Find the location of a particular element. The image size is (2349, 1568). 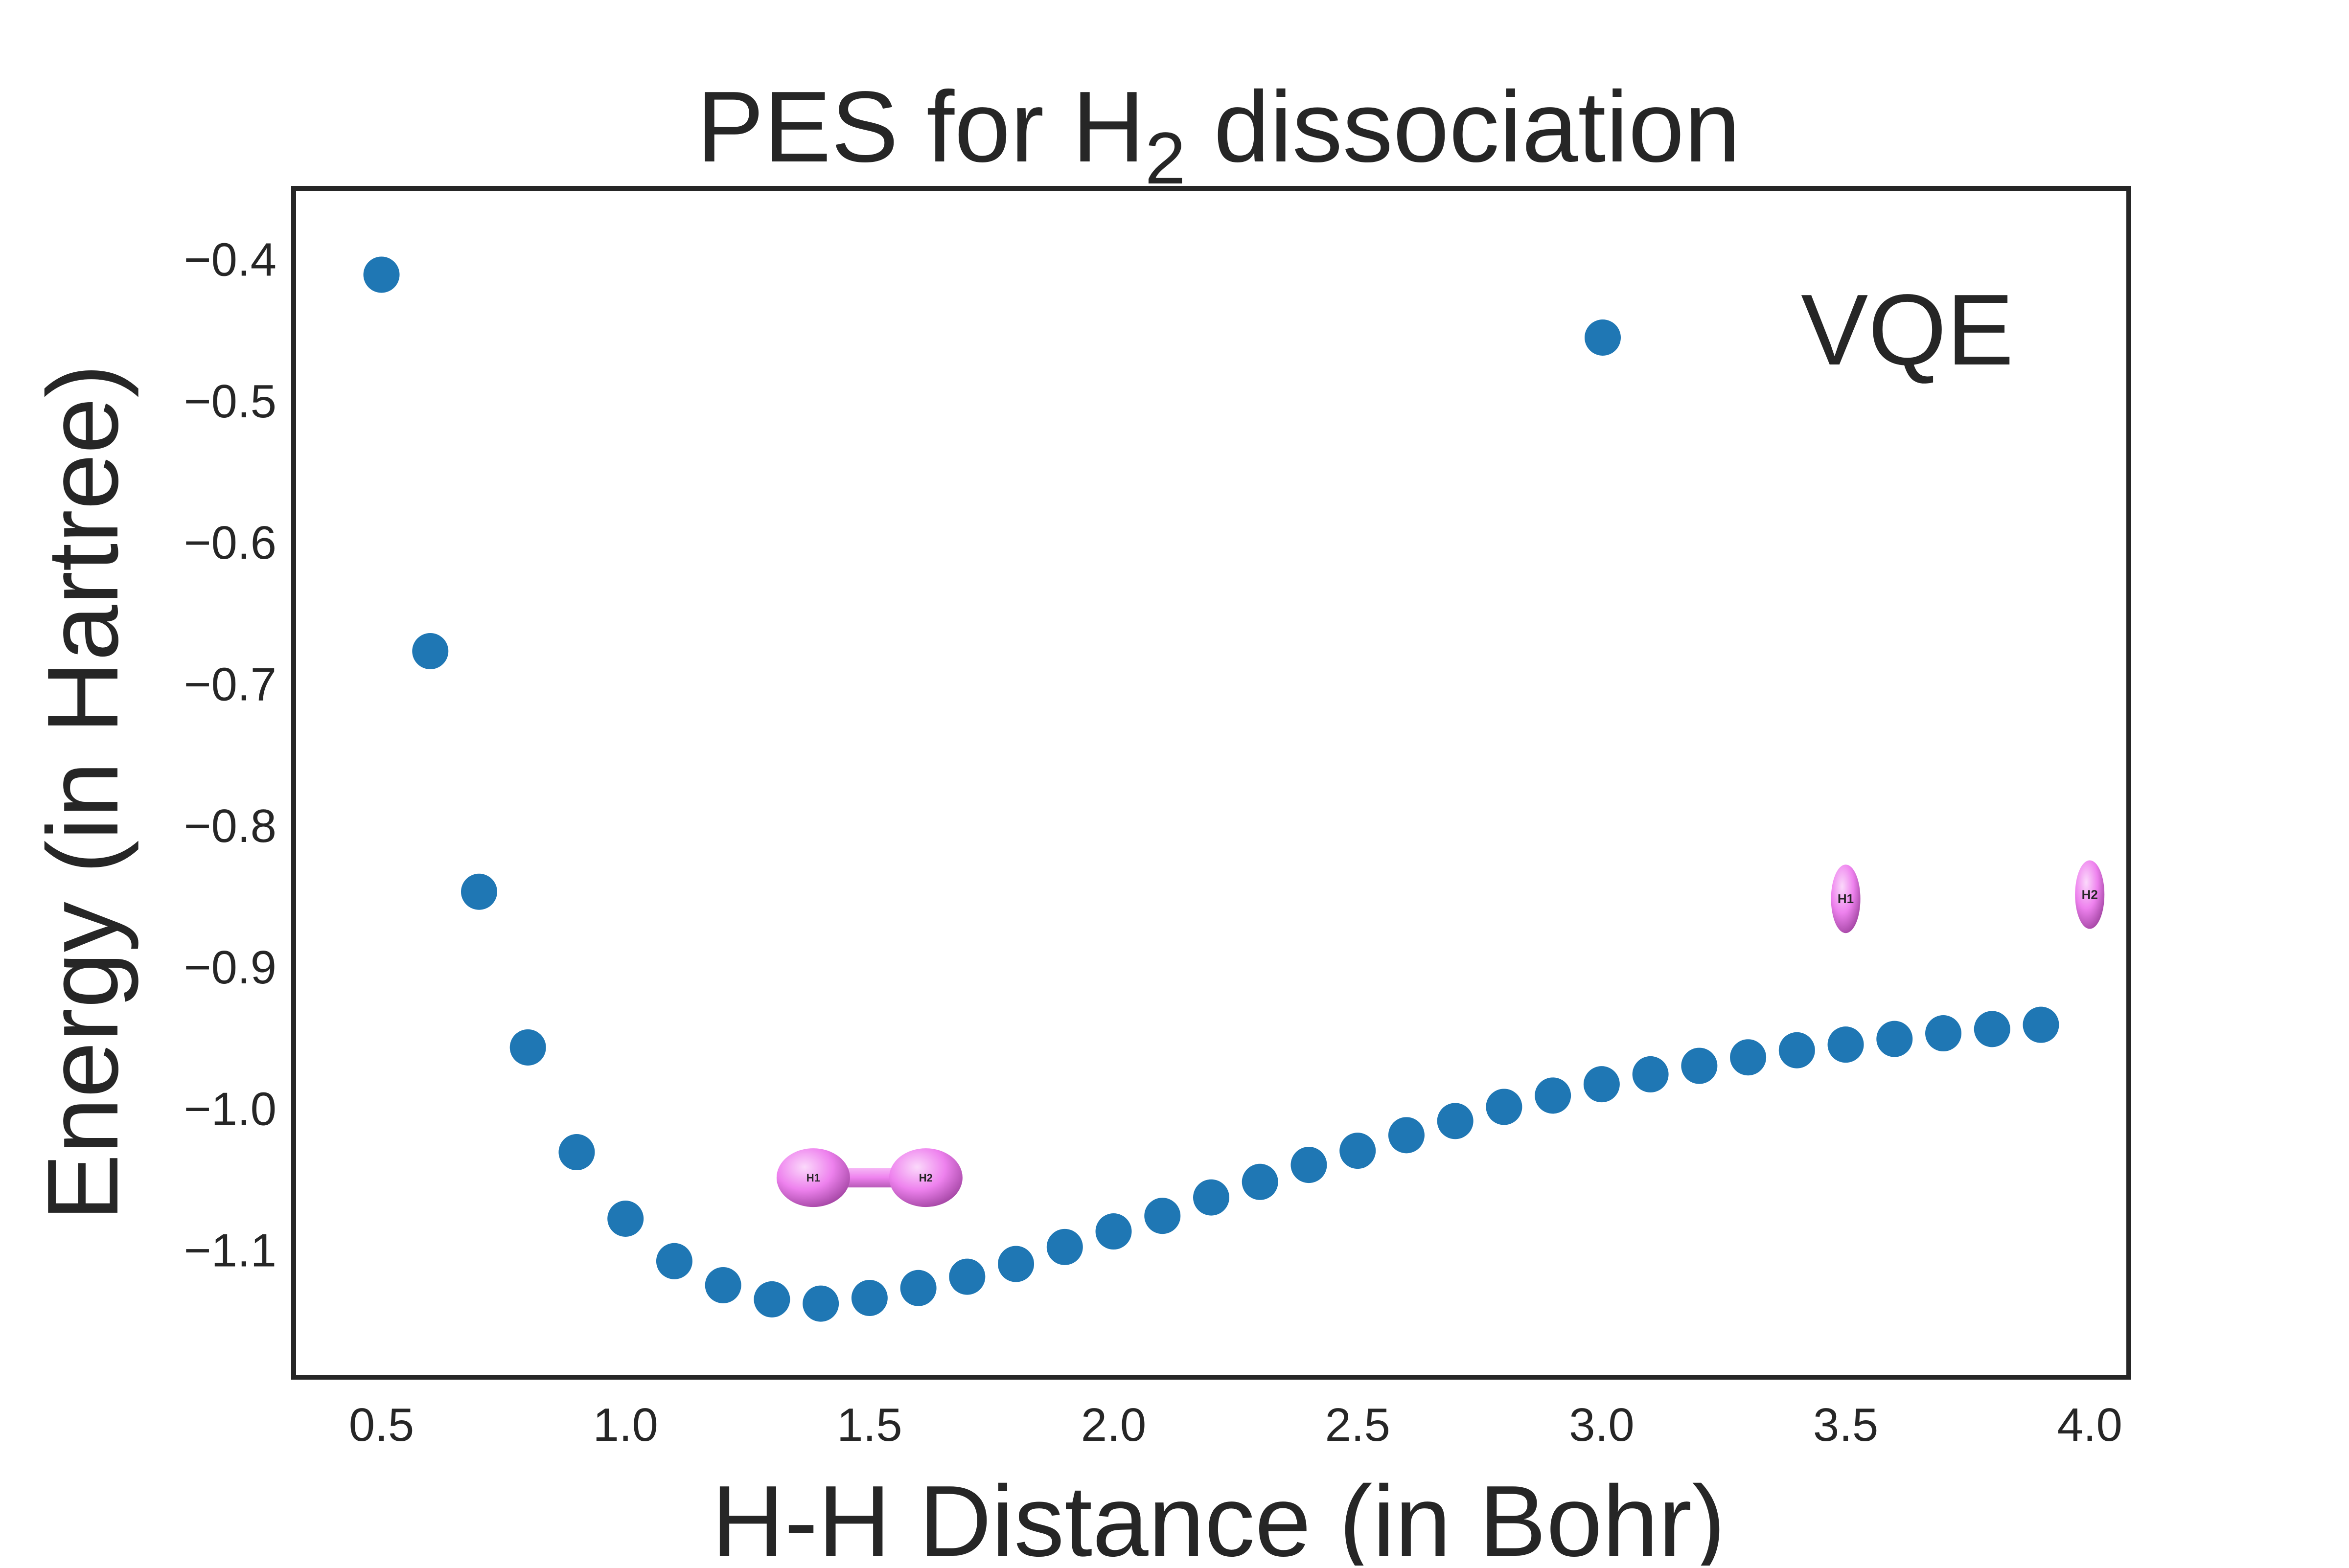

x-tick-label: 2.0 is located at coordinates (1113, 1425).